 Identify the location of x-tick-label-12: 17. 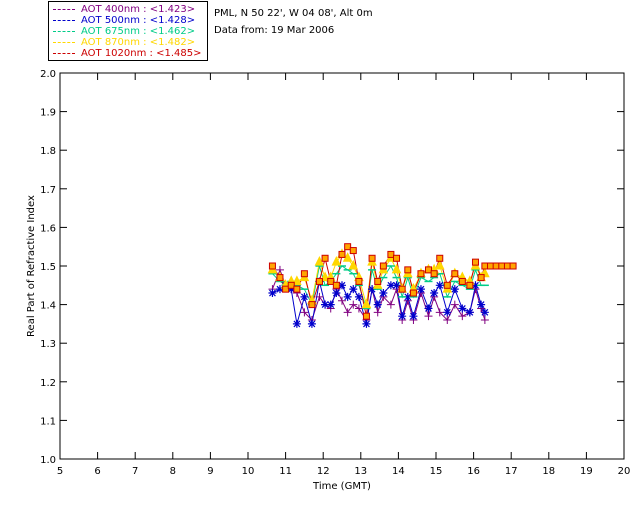
(511, 471).